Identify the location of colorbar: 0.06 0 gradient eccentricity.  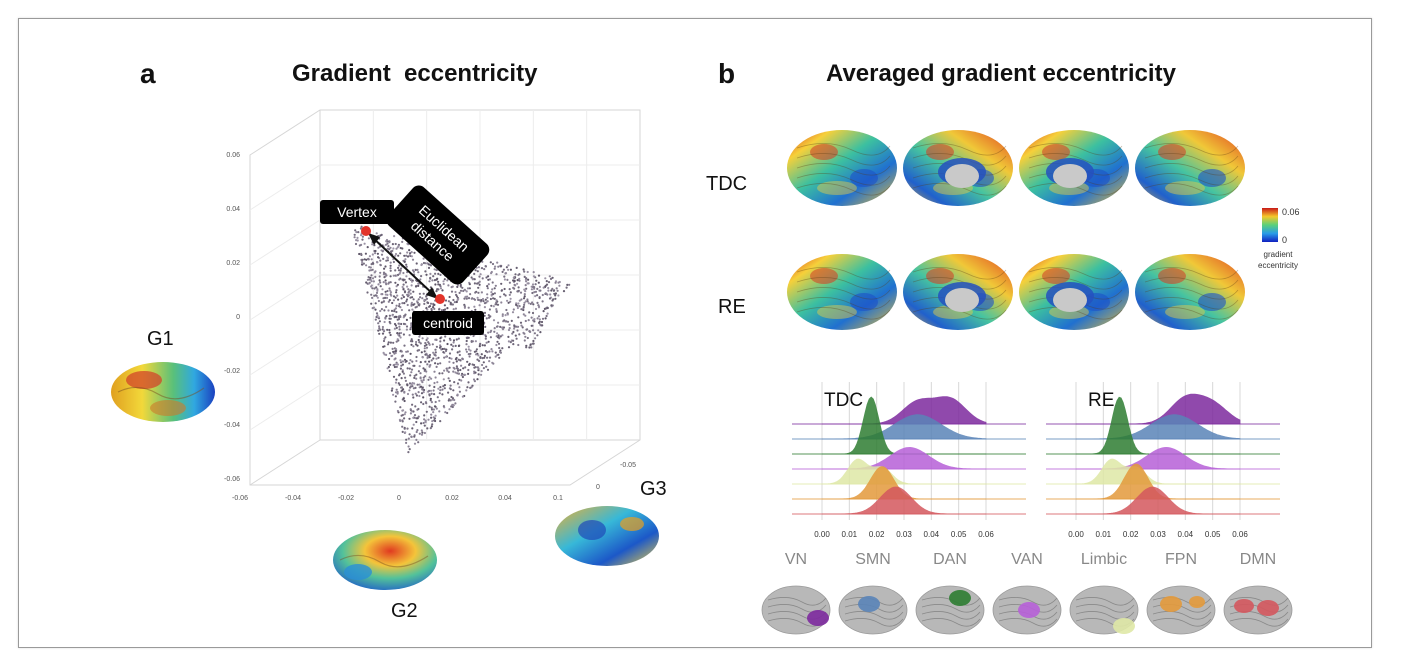
(1279, 238).